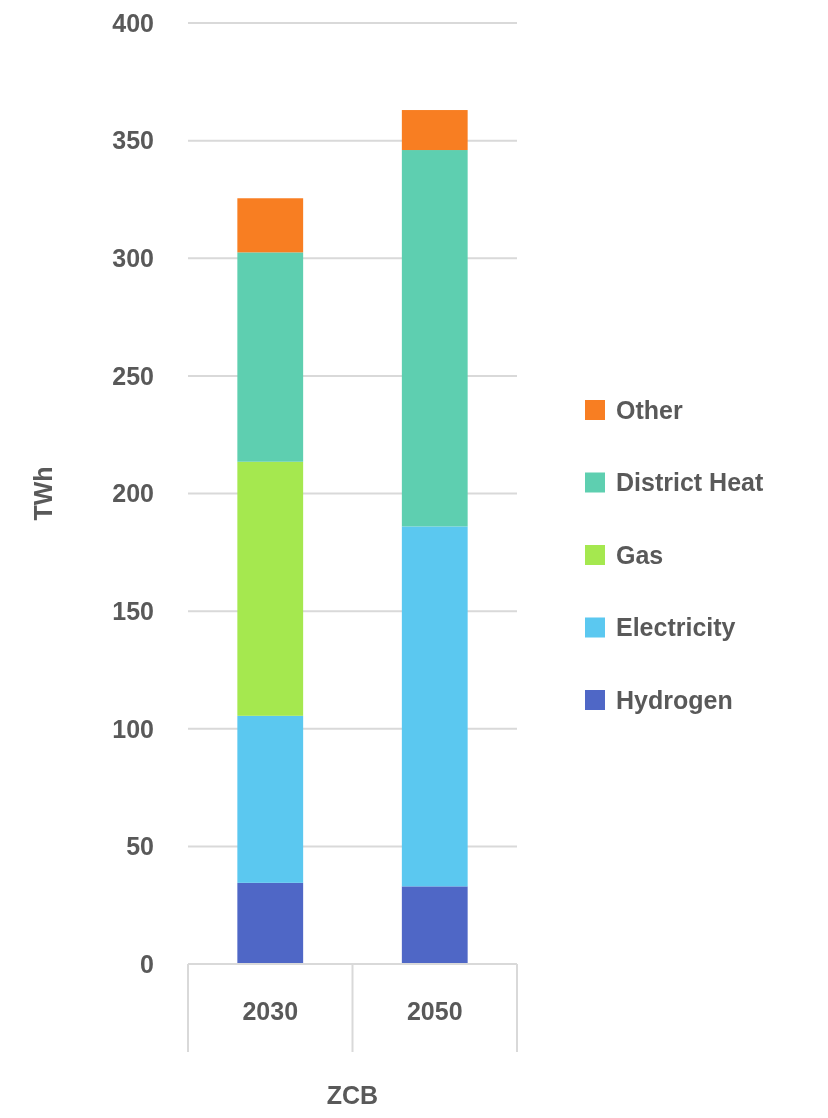 The height and width of the screenshot is (1118, 828). I want to click on y-tick-label: 100, so click(133, 728).